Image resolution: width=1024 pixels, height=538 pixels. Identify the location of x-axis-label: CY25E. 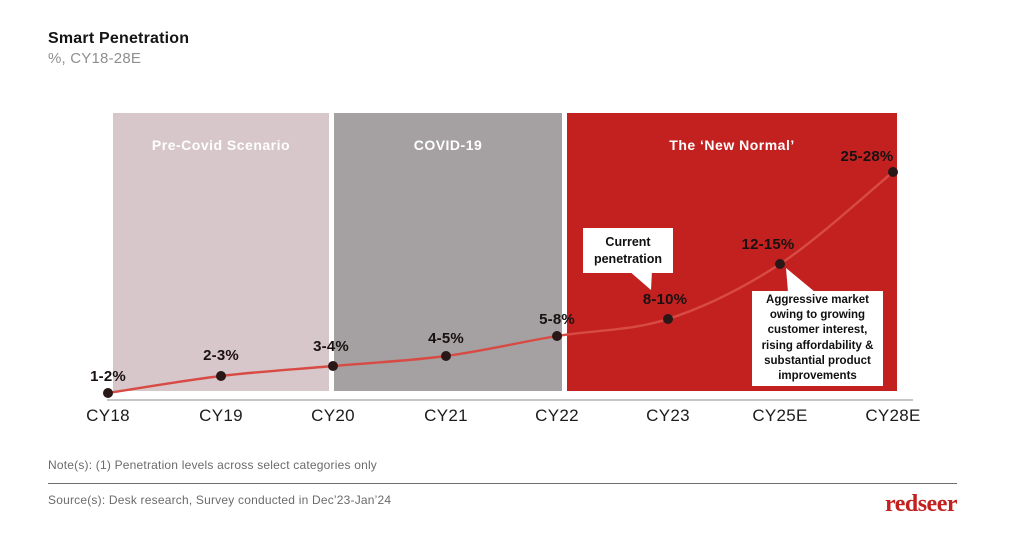
(780, 415).